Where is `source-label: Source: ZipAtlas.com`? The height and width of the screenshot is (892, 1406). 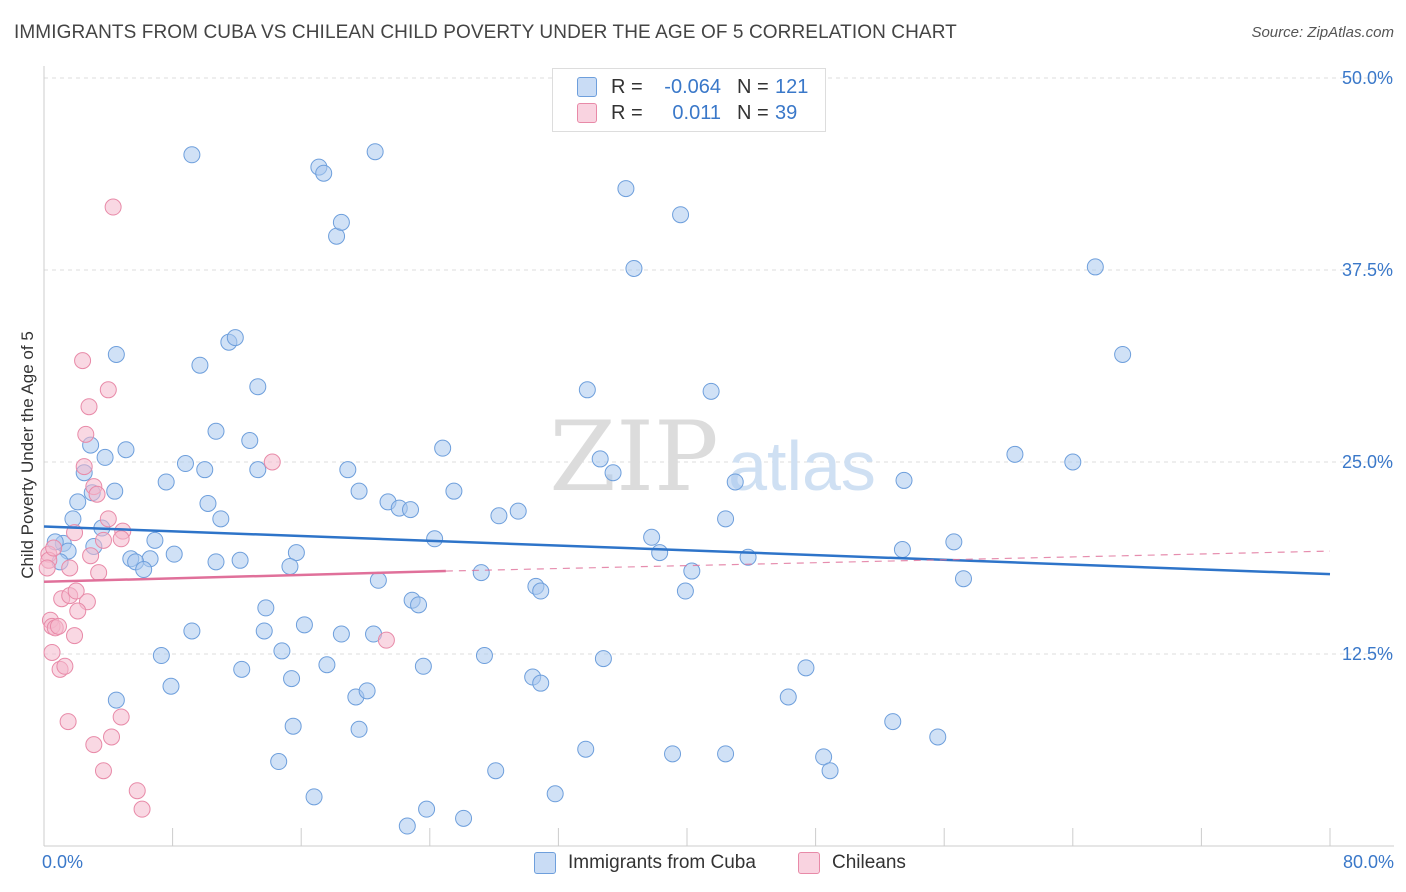 source-label: Source: ZipAtlas.com is located at coordinates (1322, 32).